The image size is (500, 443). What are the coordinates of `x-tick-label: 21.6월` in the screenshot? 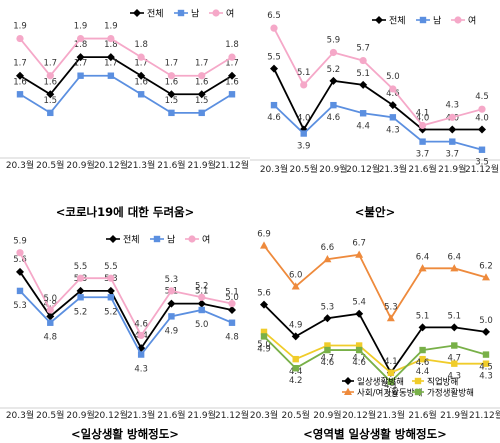 It's located at (422, 169).